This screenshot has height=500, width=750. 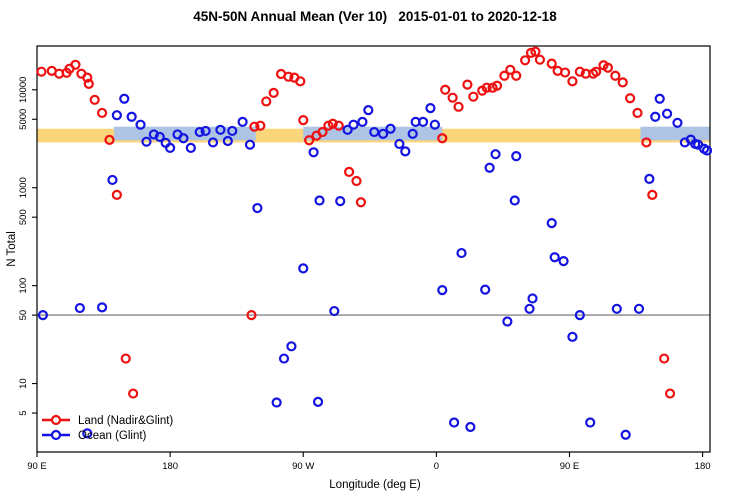 What do you see at coordinates (56, 420) in the screenshot?
I see `legend-marker-land` at bounding box center [56, 420].